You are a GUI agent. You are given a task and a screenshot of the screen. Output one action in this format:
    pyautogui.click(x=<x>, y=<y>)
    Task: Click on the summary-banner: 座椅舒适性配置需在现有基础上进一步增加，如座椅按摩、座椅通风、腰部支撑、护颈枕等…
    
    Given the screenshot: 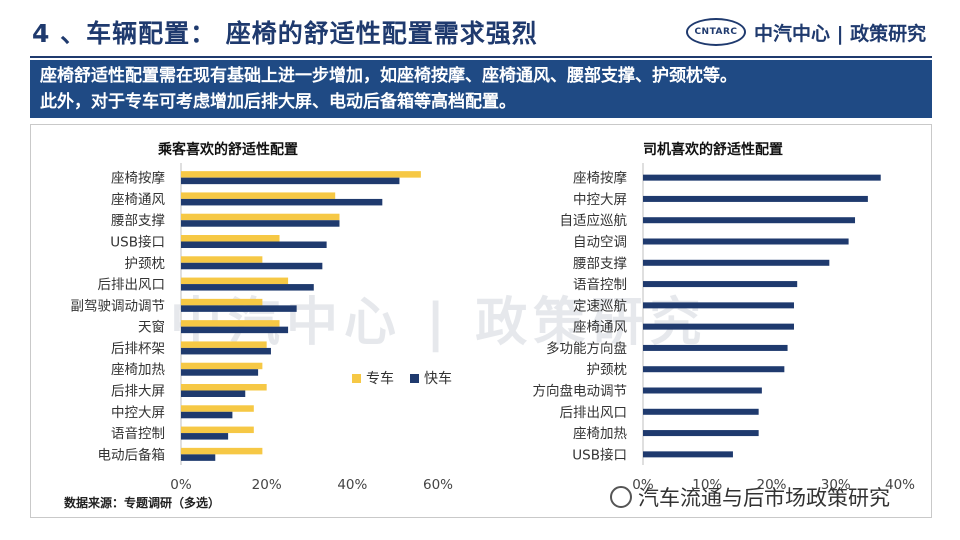 What is the action you would take?
    pyautogui.click(x=481, y=89)
    